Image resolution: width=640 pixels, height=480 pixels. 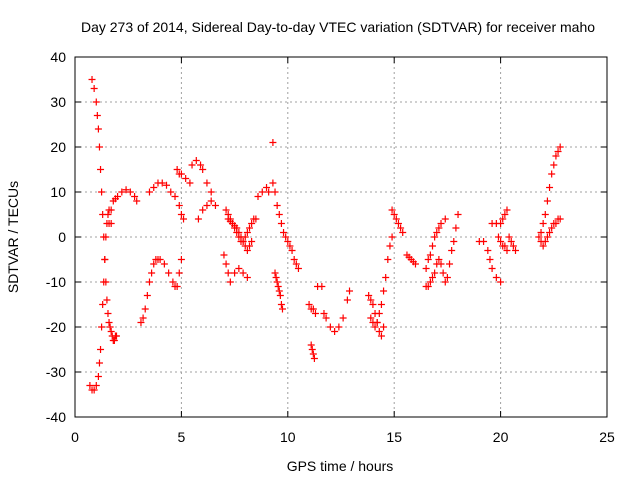 I want to click on y-tick-label: 10, so click(x=58, y=192).